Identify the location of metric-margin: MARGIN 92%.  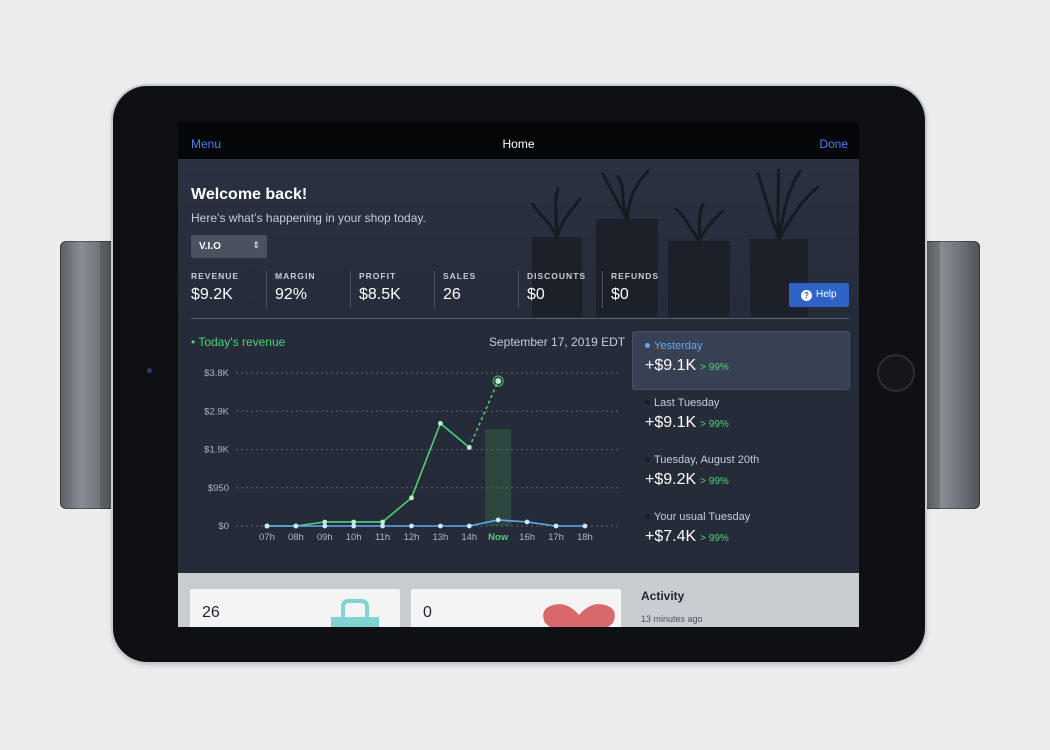
(290, 289).